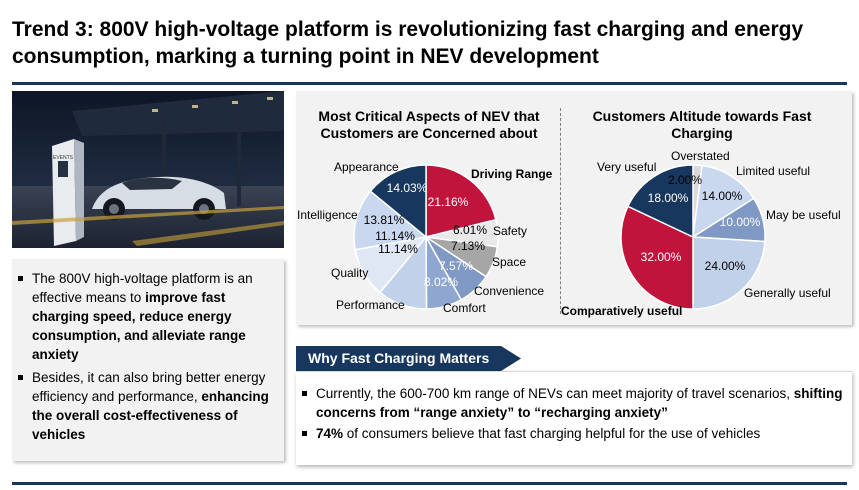 The image size is (859, 490). Describe the element at coordinates (509, 262) in the screenshot. I see `pie1-category-label: Space` at that location.